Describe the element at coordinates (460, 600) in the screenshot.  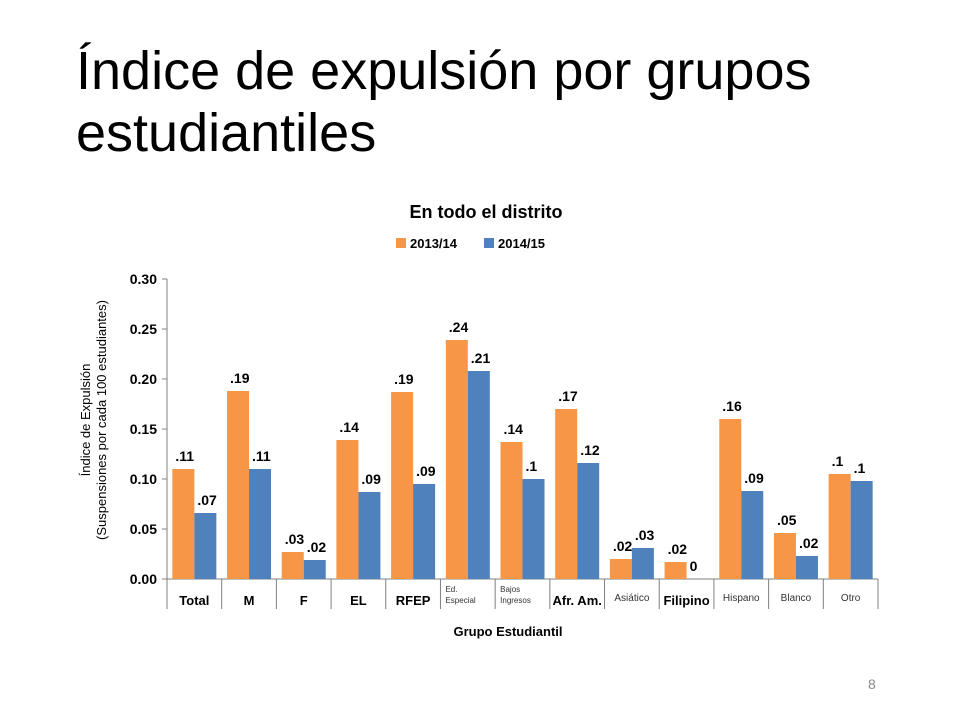
I see `category-label: Especial` at that location.